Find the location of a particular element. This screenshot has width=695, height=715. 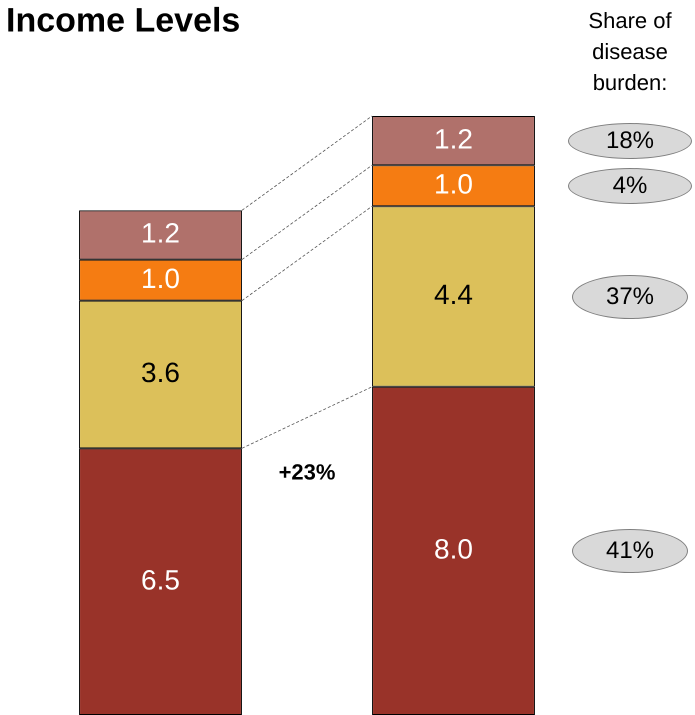

data-label: 4.4 is located at coordinates (453, 294).